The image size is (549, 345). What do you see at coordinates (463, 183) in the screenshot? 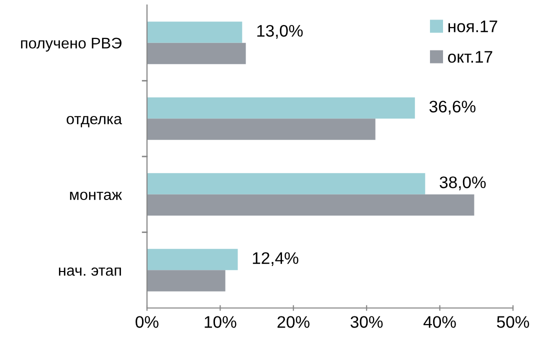
I see `data-label: 38,0%` at bounding box center [463, 183].